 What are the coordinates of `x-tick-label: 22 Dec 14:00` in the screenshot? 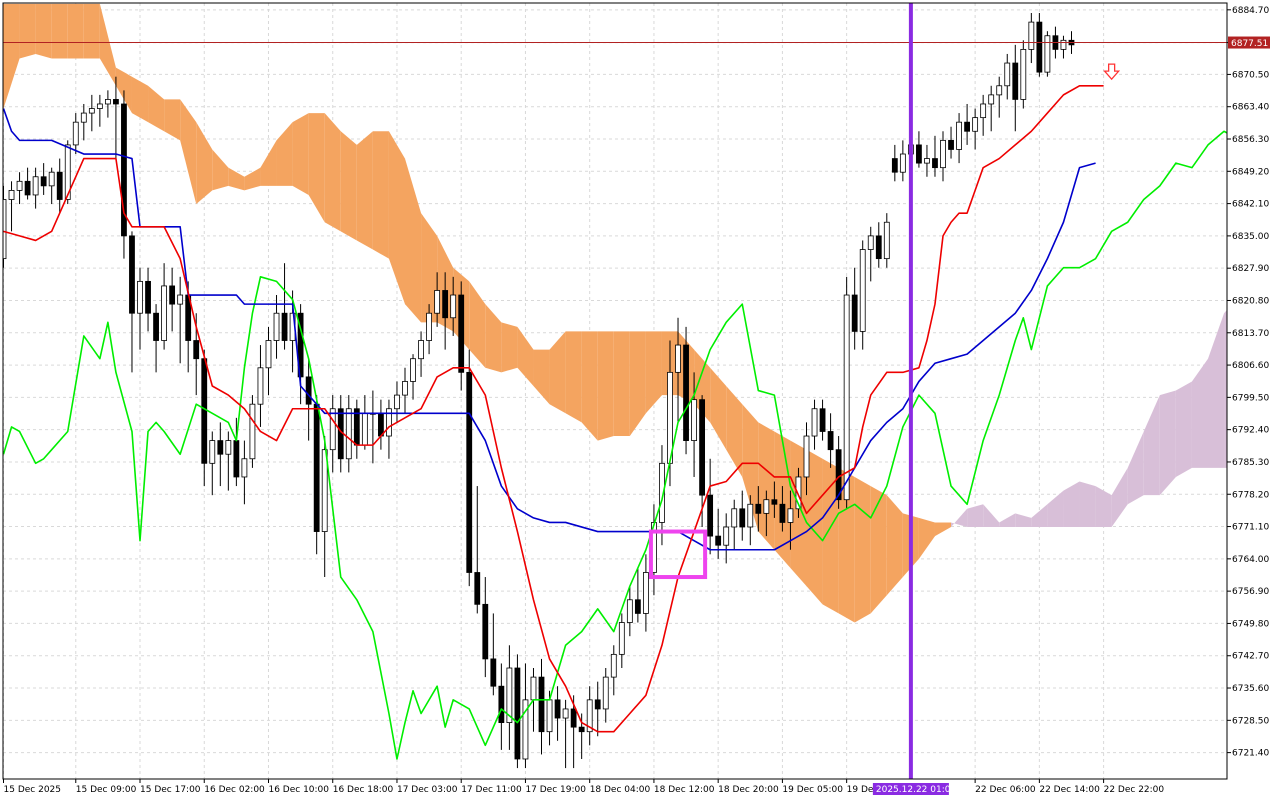 It's located at (1069, 790).